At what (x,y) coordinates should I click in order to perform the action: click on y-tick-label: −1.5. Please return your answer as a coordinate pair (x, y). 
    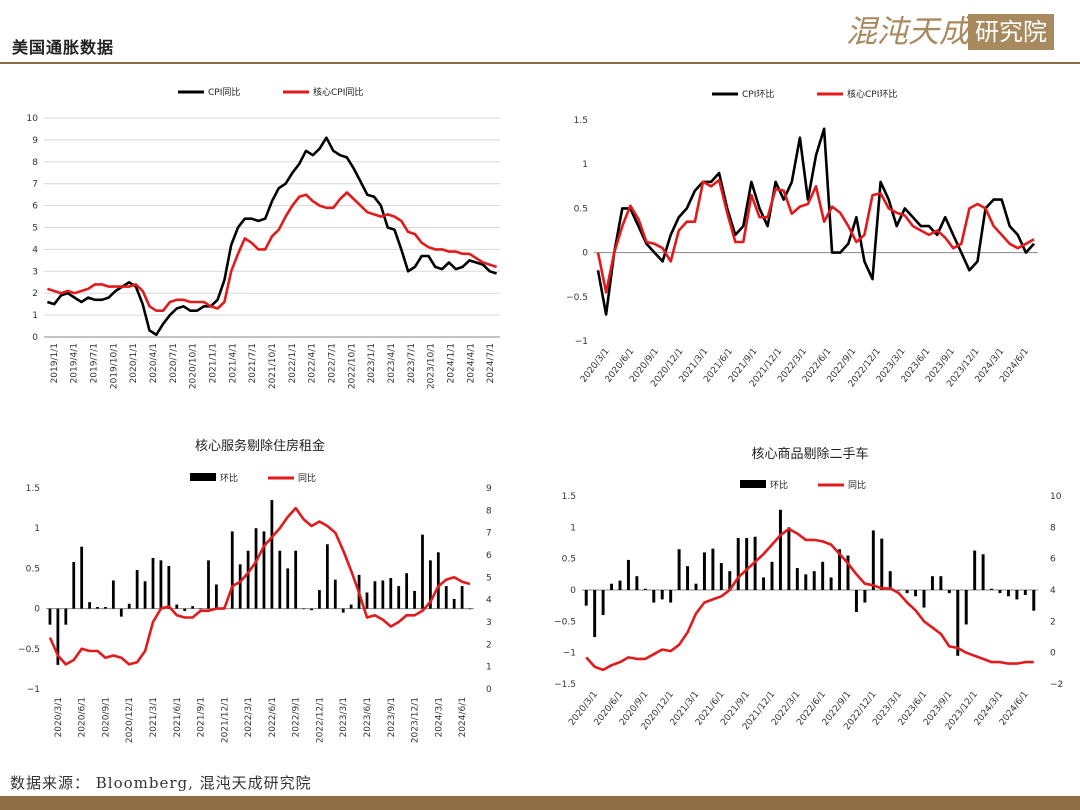
    Looking at the image, I should click on (565, 685).